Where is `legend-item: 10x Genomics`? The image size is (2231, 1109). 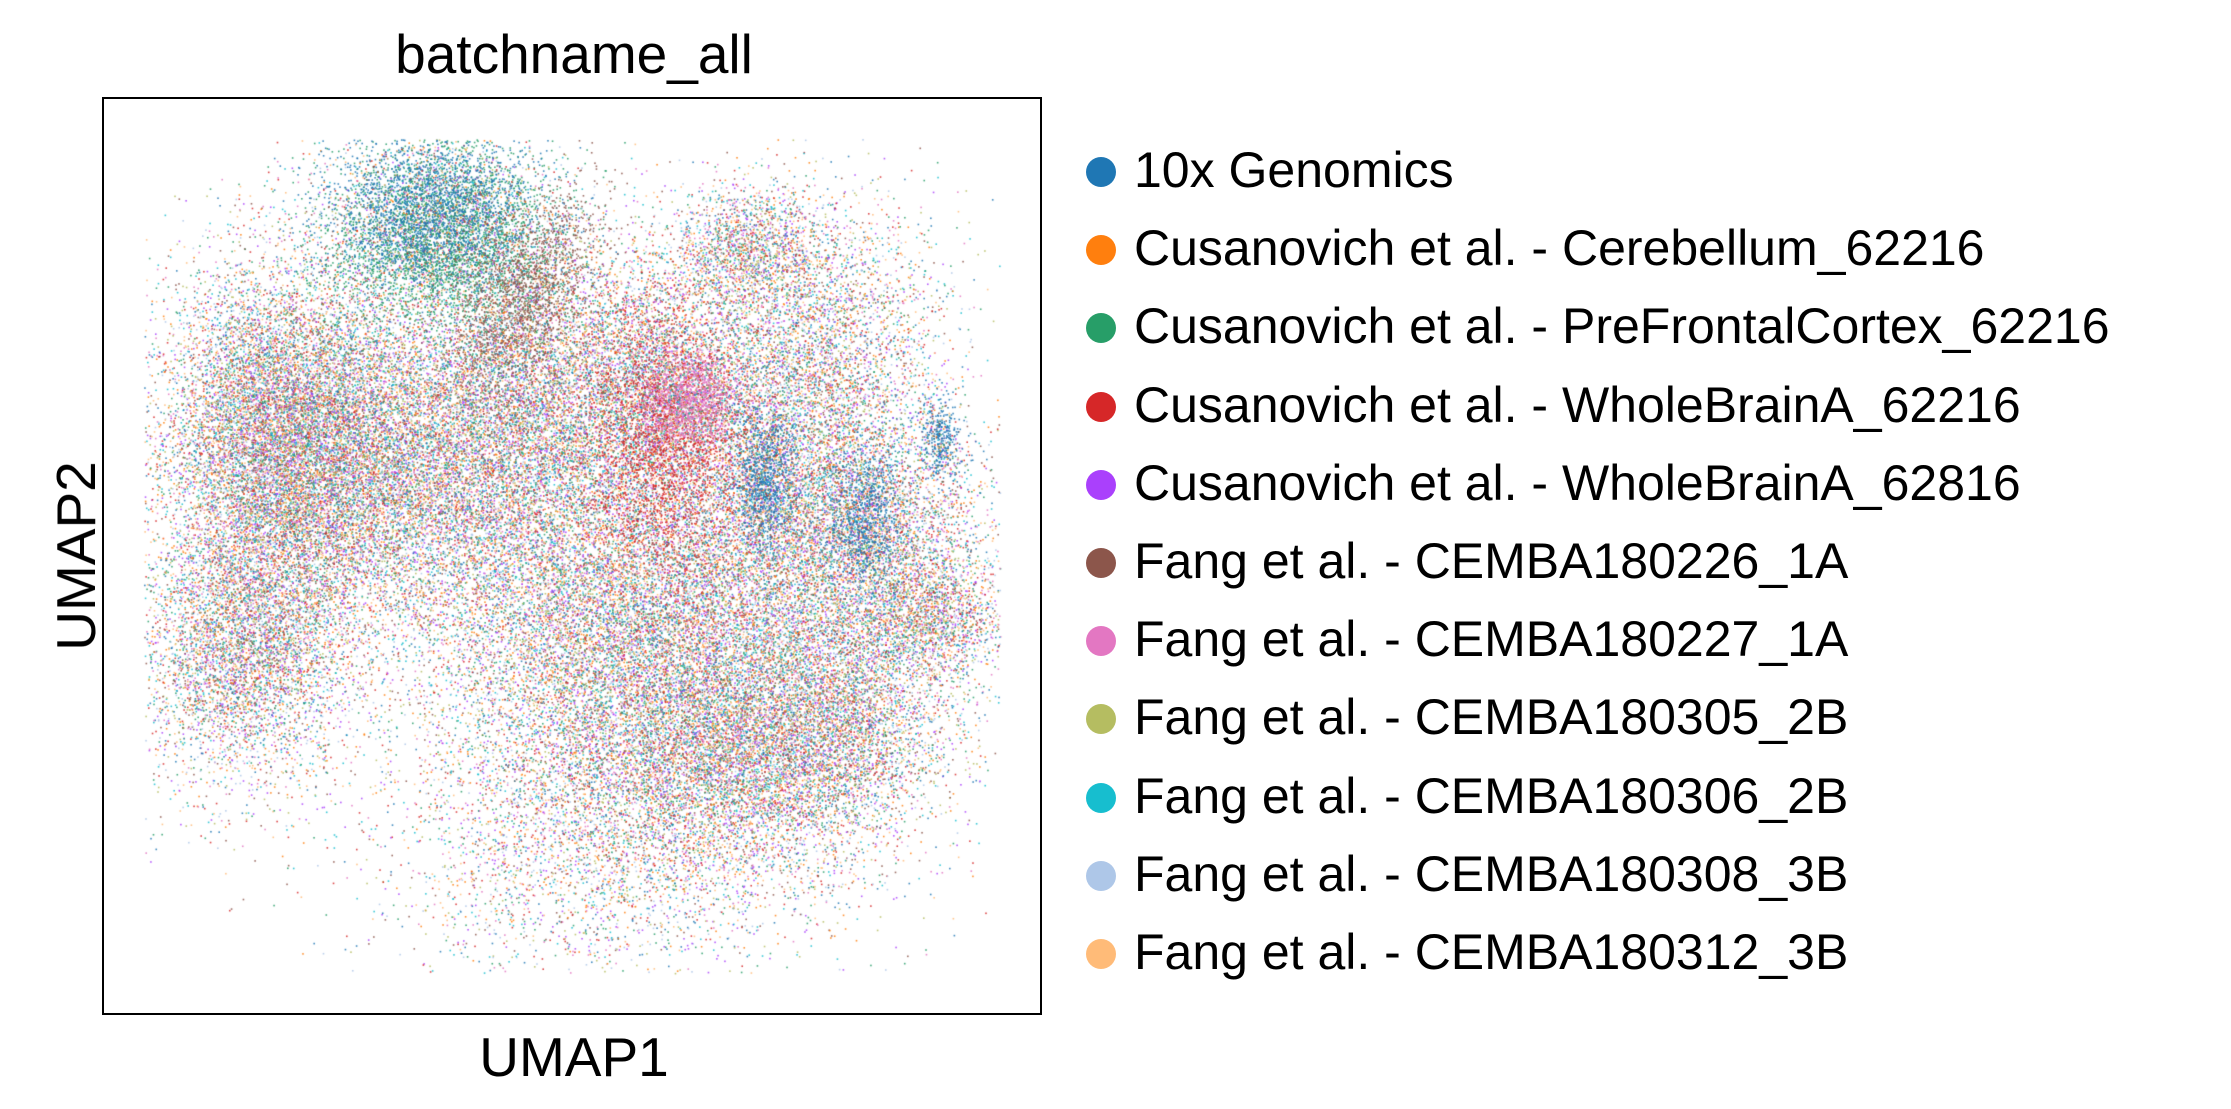
legend-item: 10x Genomics is located at coordinates (1598, 170).